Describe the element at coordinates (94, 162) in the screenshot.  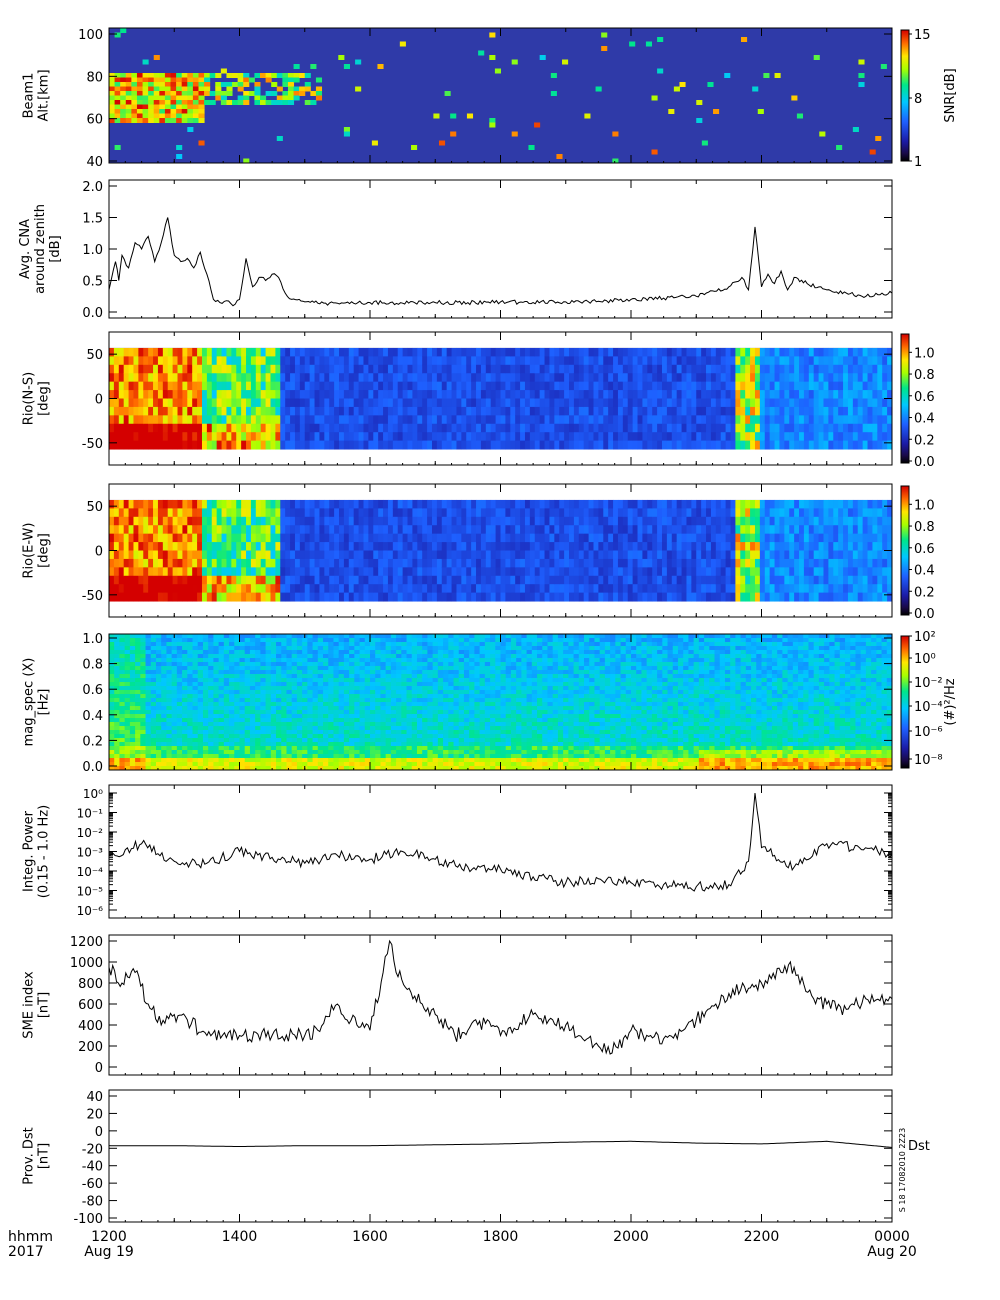
I see `y-tick-label: 40` at that location.